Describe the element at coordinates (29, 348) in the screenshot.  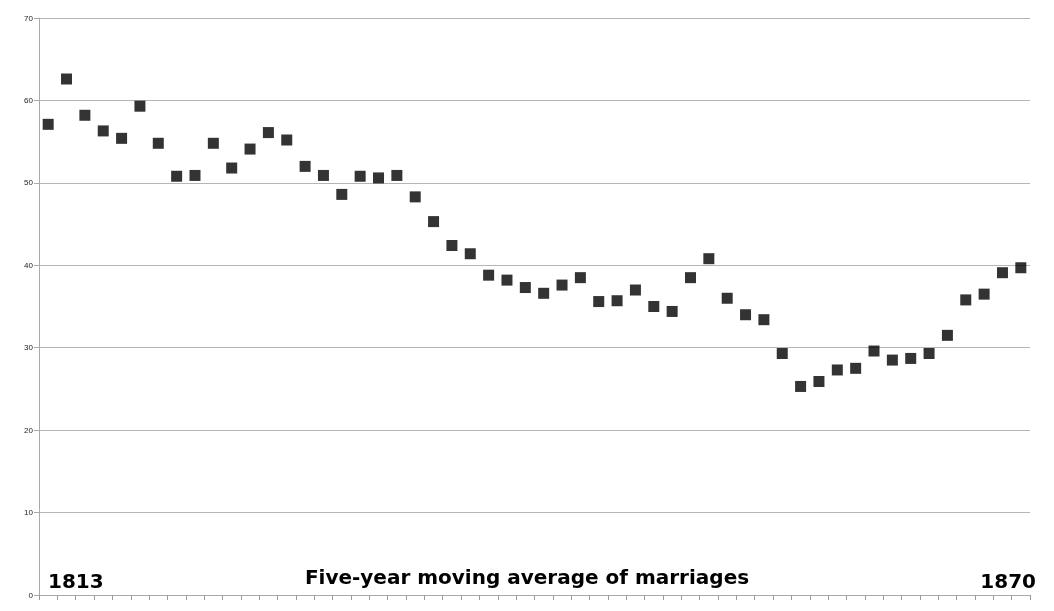
I see `y-tick-label: 30` at that location.